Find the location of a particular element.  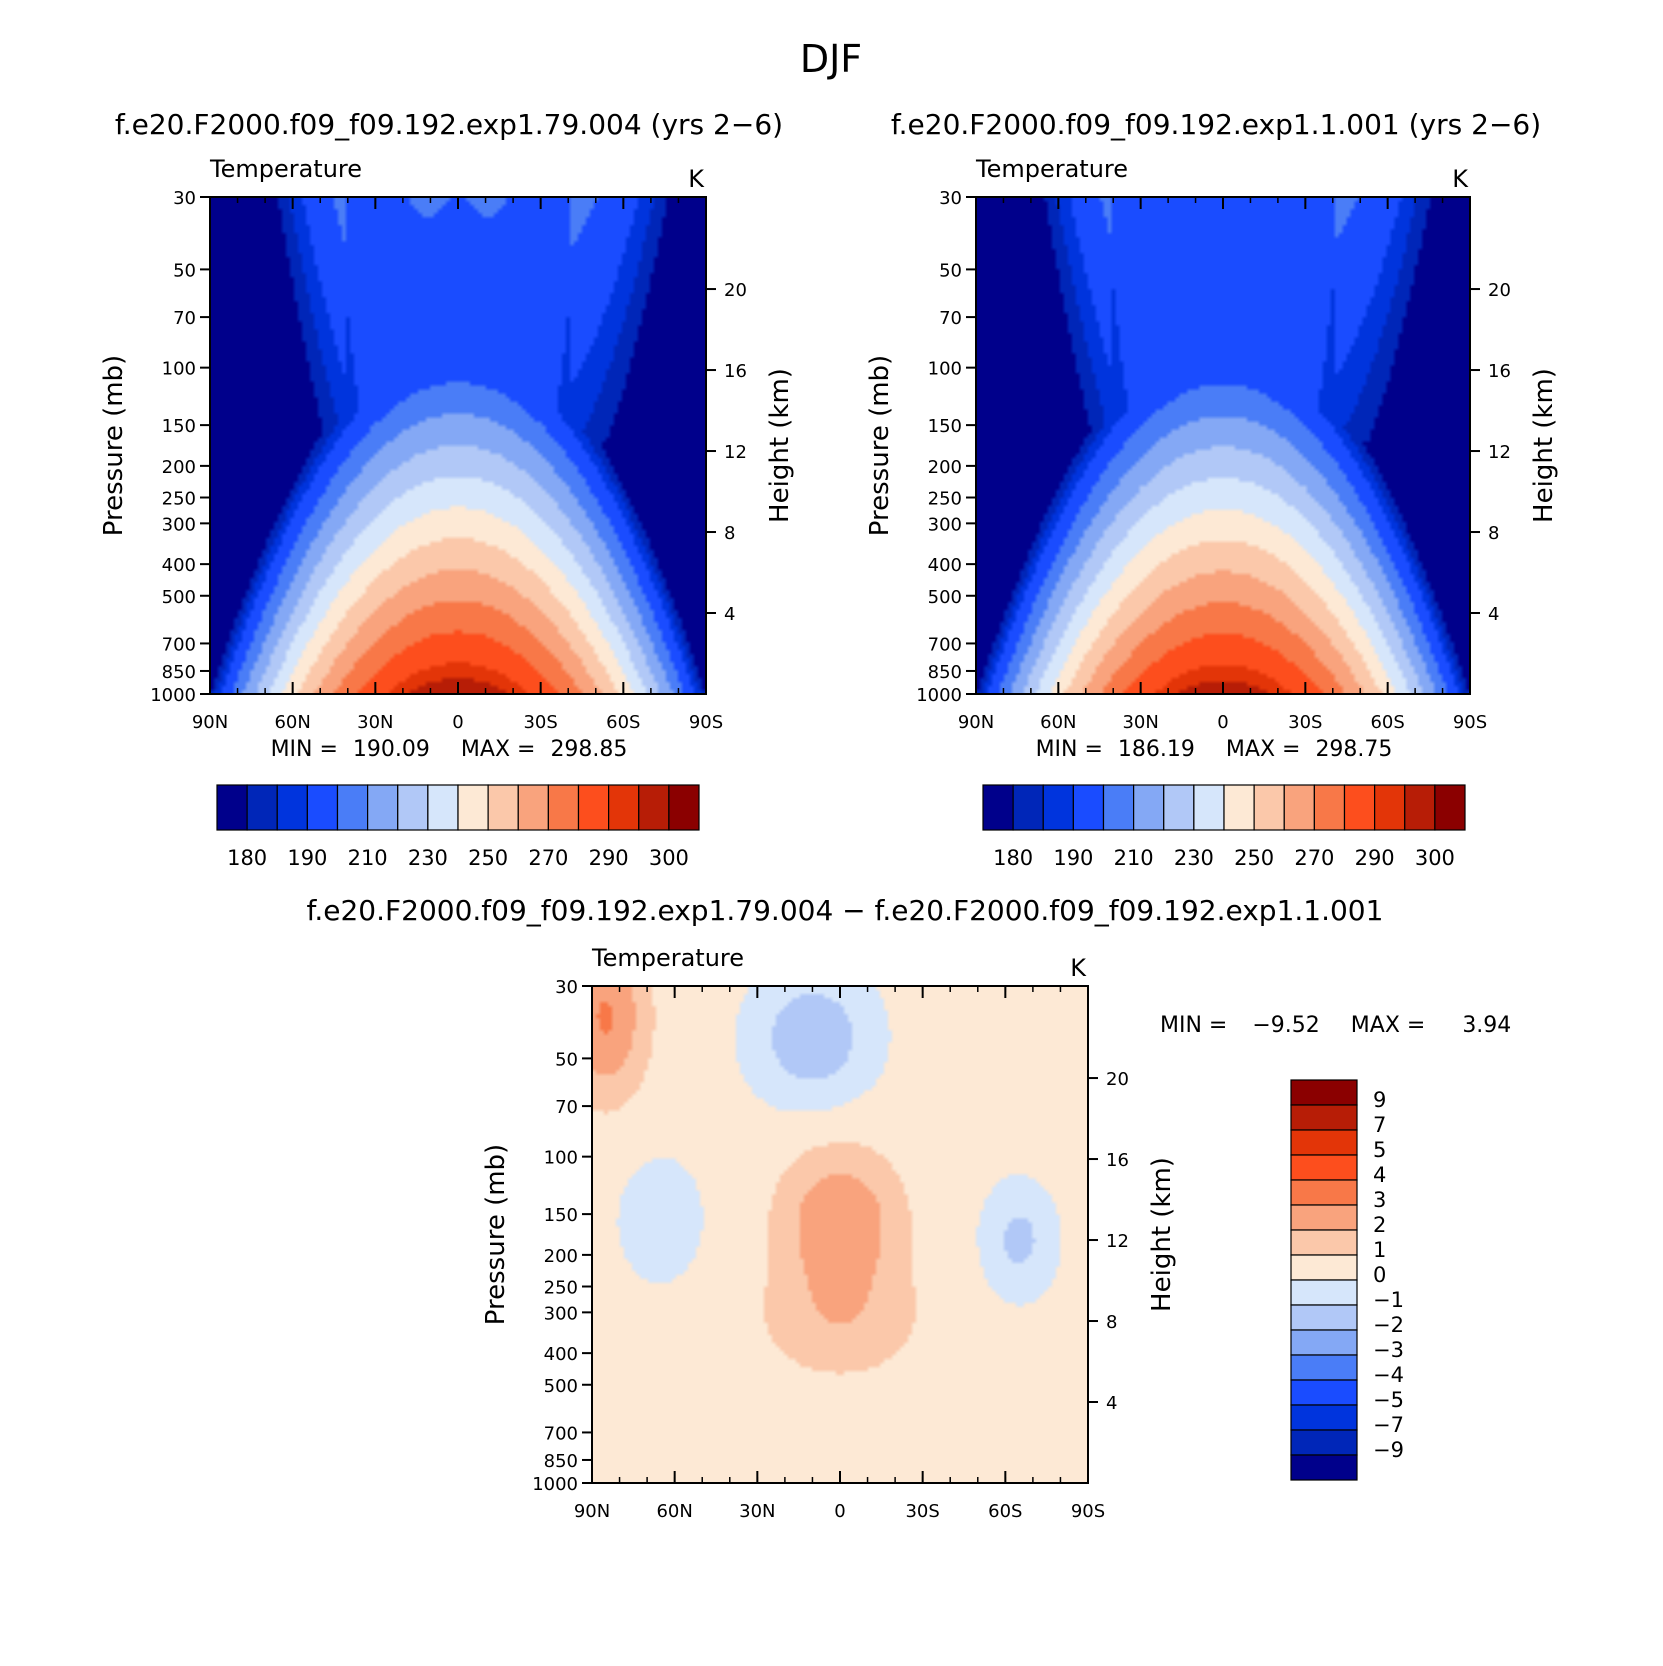

max-value: 298.75 is located at coordinates (1353, 749).